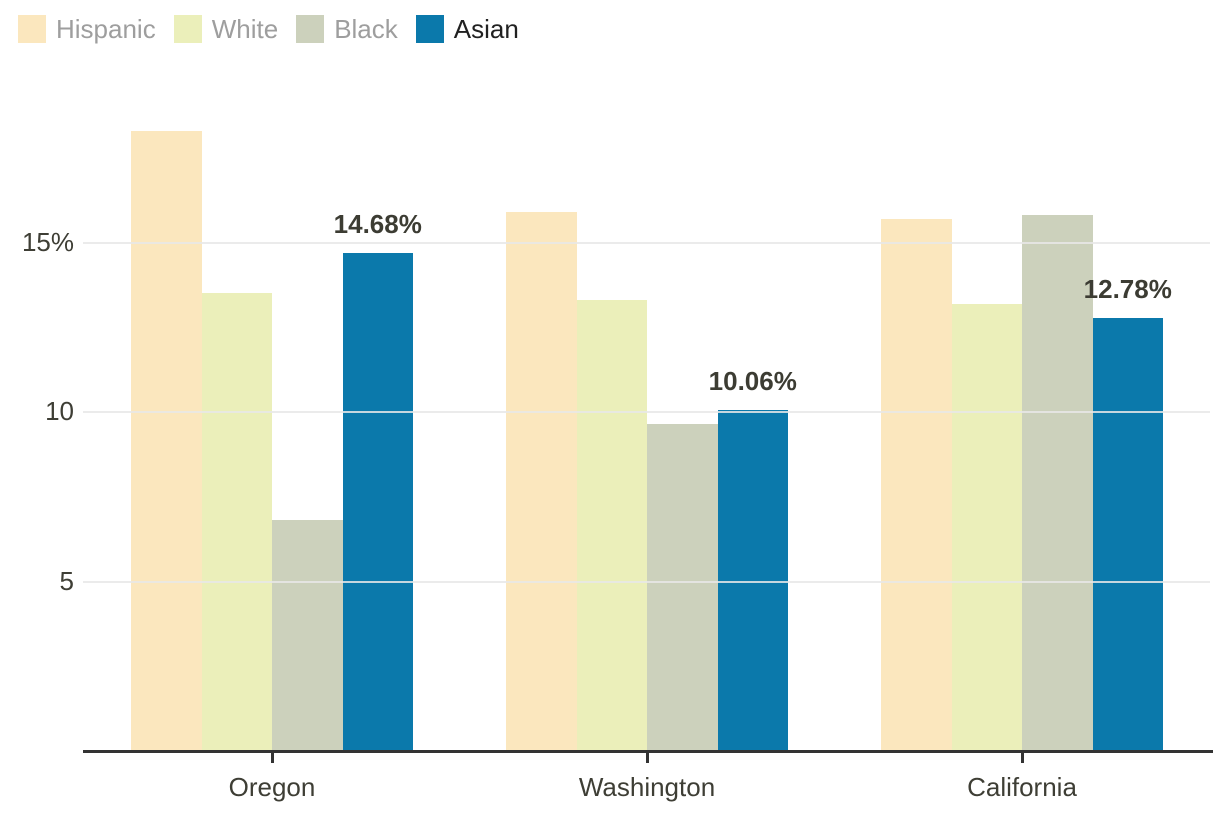 The image size is (1220, 820). I want to click on legend-item-hispanic: Hispanic, so click(87, 29).